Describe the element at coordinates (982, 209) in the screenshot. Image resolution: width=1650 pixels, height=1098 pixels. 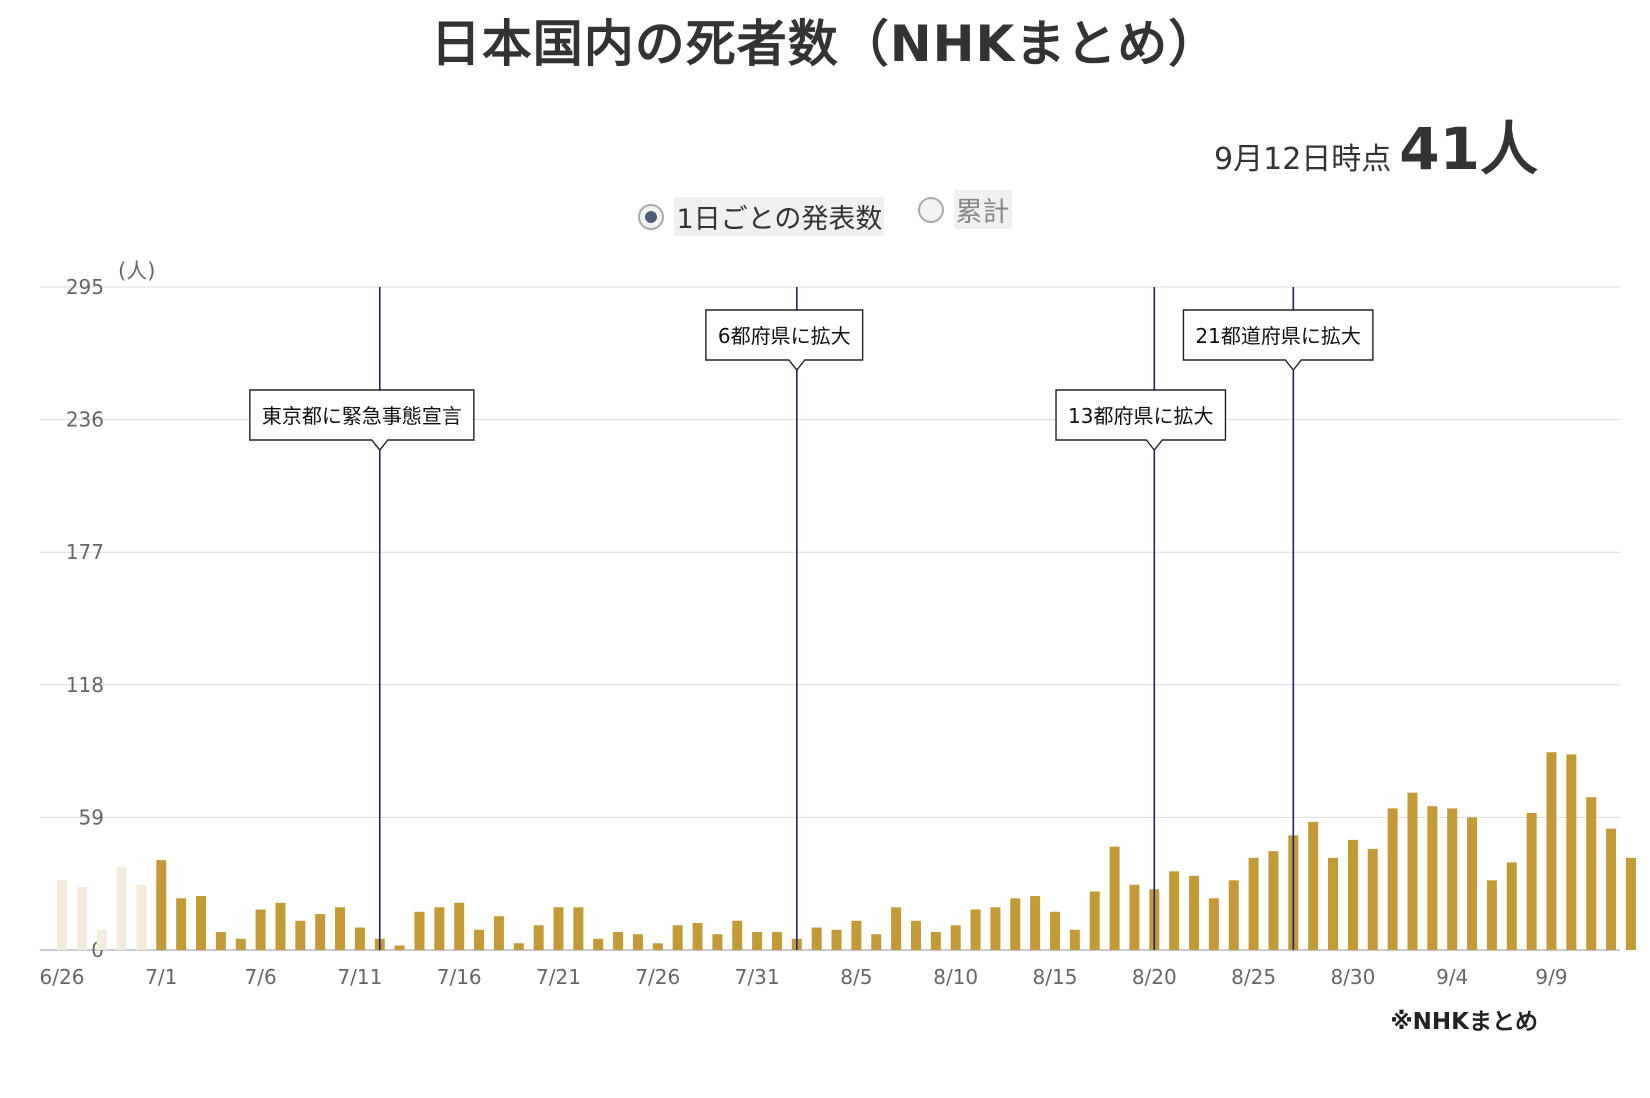
I see `toggle-cumulative-label: 累計` at that location.